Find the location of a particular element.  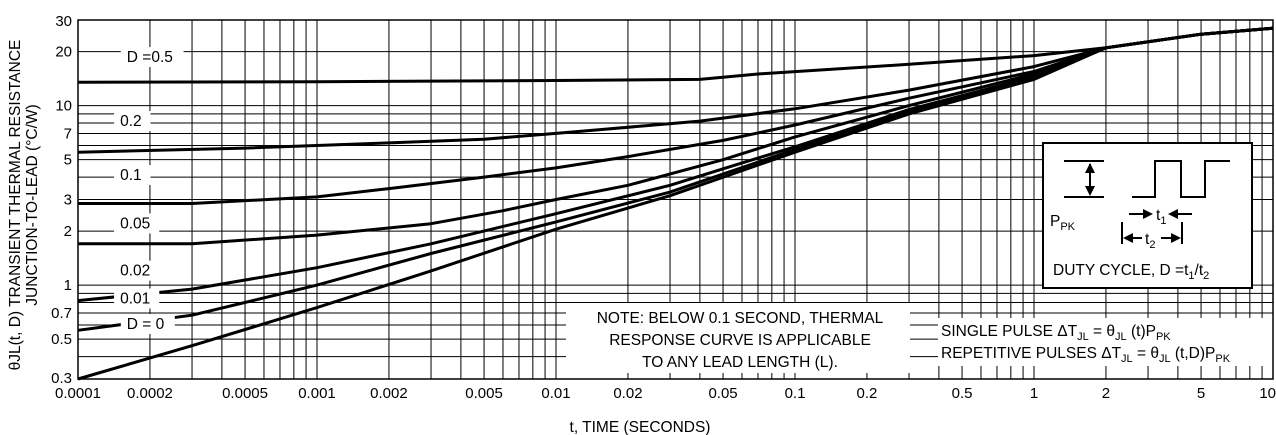

curve-label-2: 0.1 is located at coordinates (131, 175).